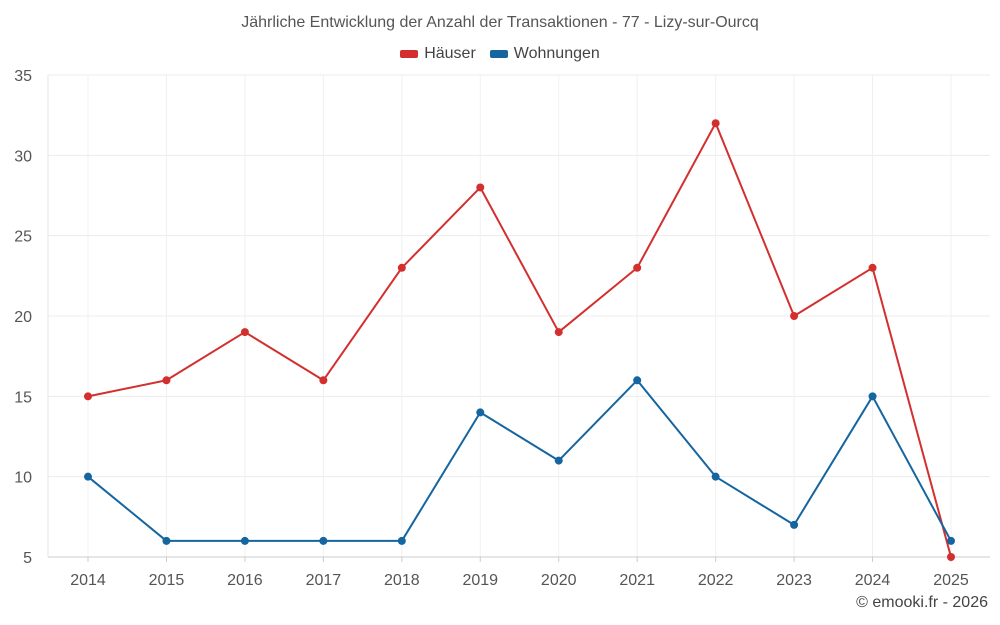 This screenshot has width=1000, height=625. I want to click on data-point-wohnungen-2020, so click(558, 460).